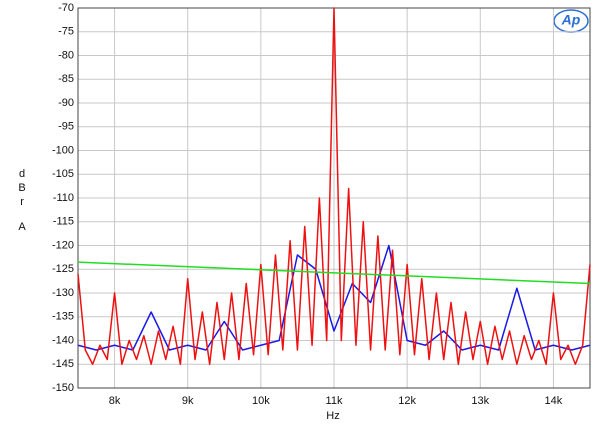 This screenshot has height=438, width=600. I want to click on y-tick-label: -80, so click(66, 55).